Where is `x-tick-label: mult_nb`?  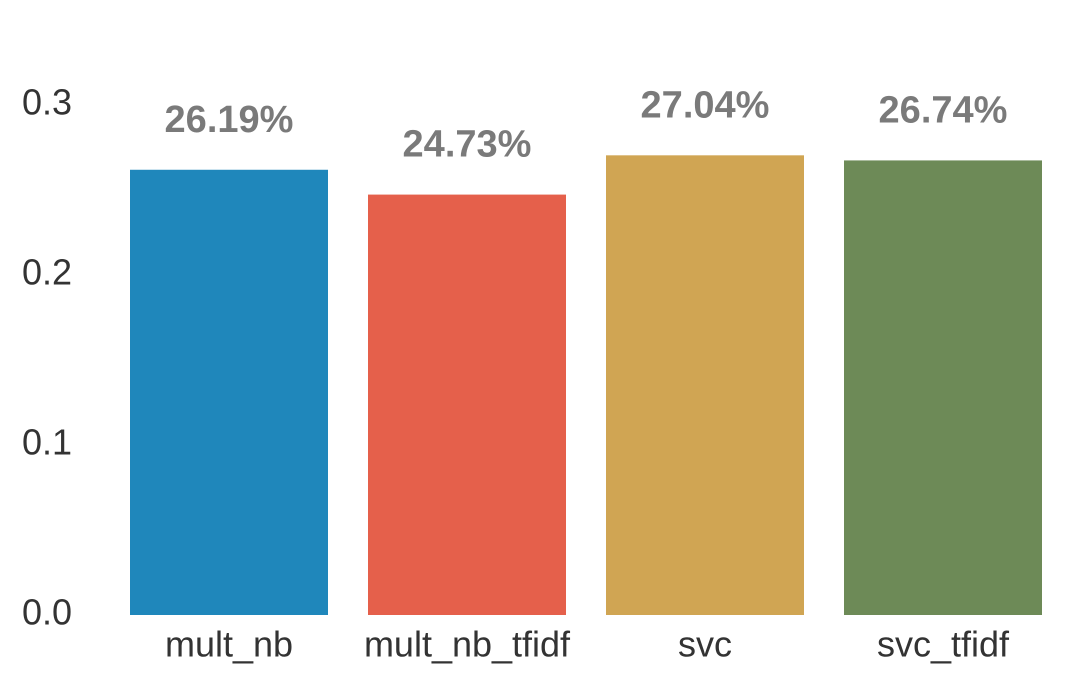 x-tick-label: mult_nb is located at coordinates (229, 644).